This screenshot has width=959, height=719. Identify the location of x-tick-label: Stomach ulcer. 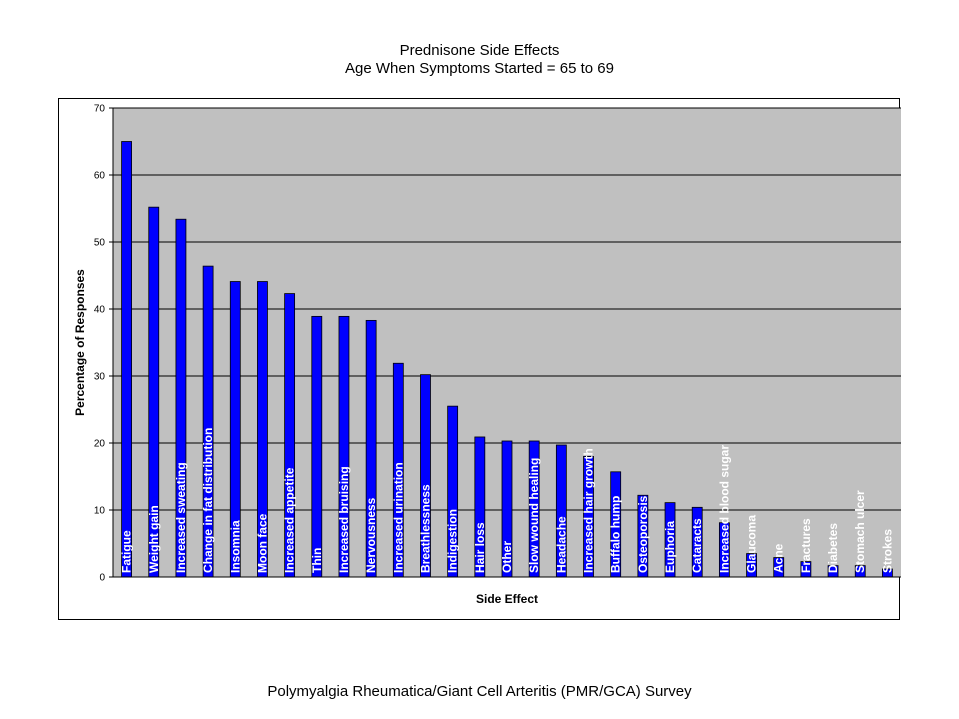
(860, 531).